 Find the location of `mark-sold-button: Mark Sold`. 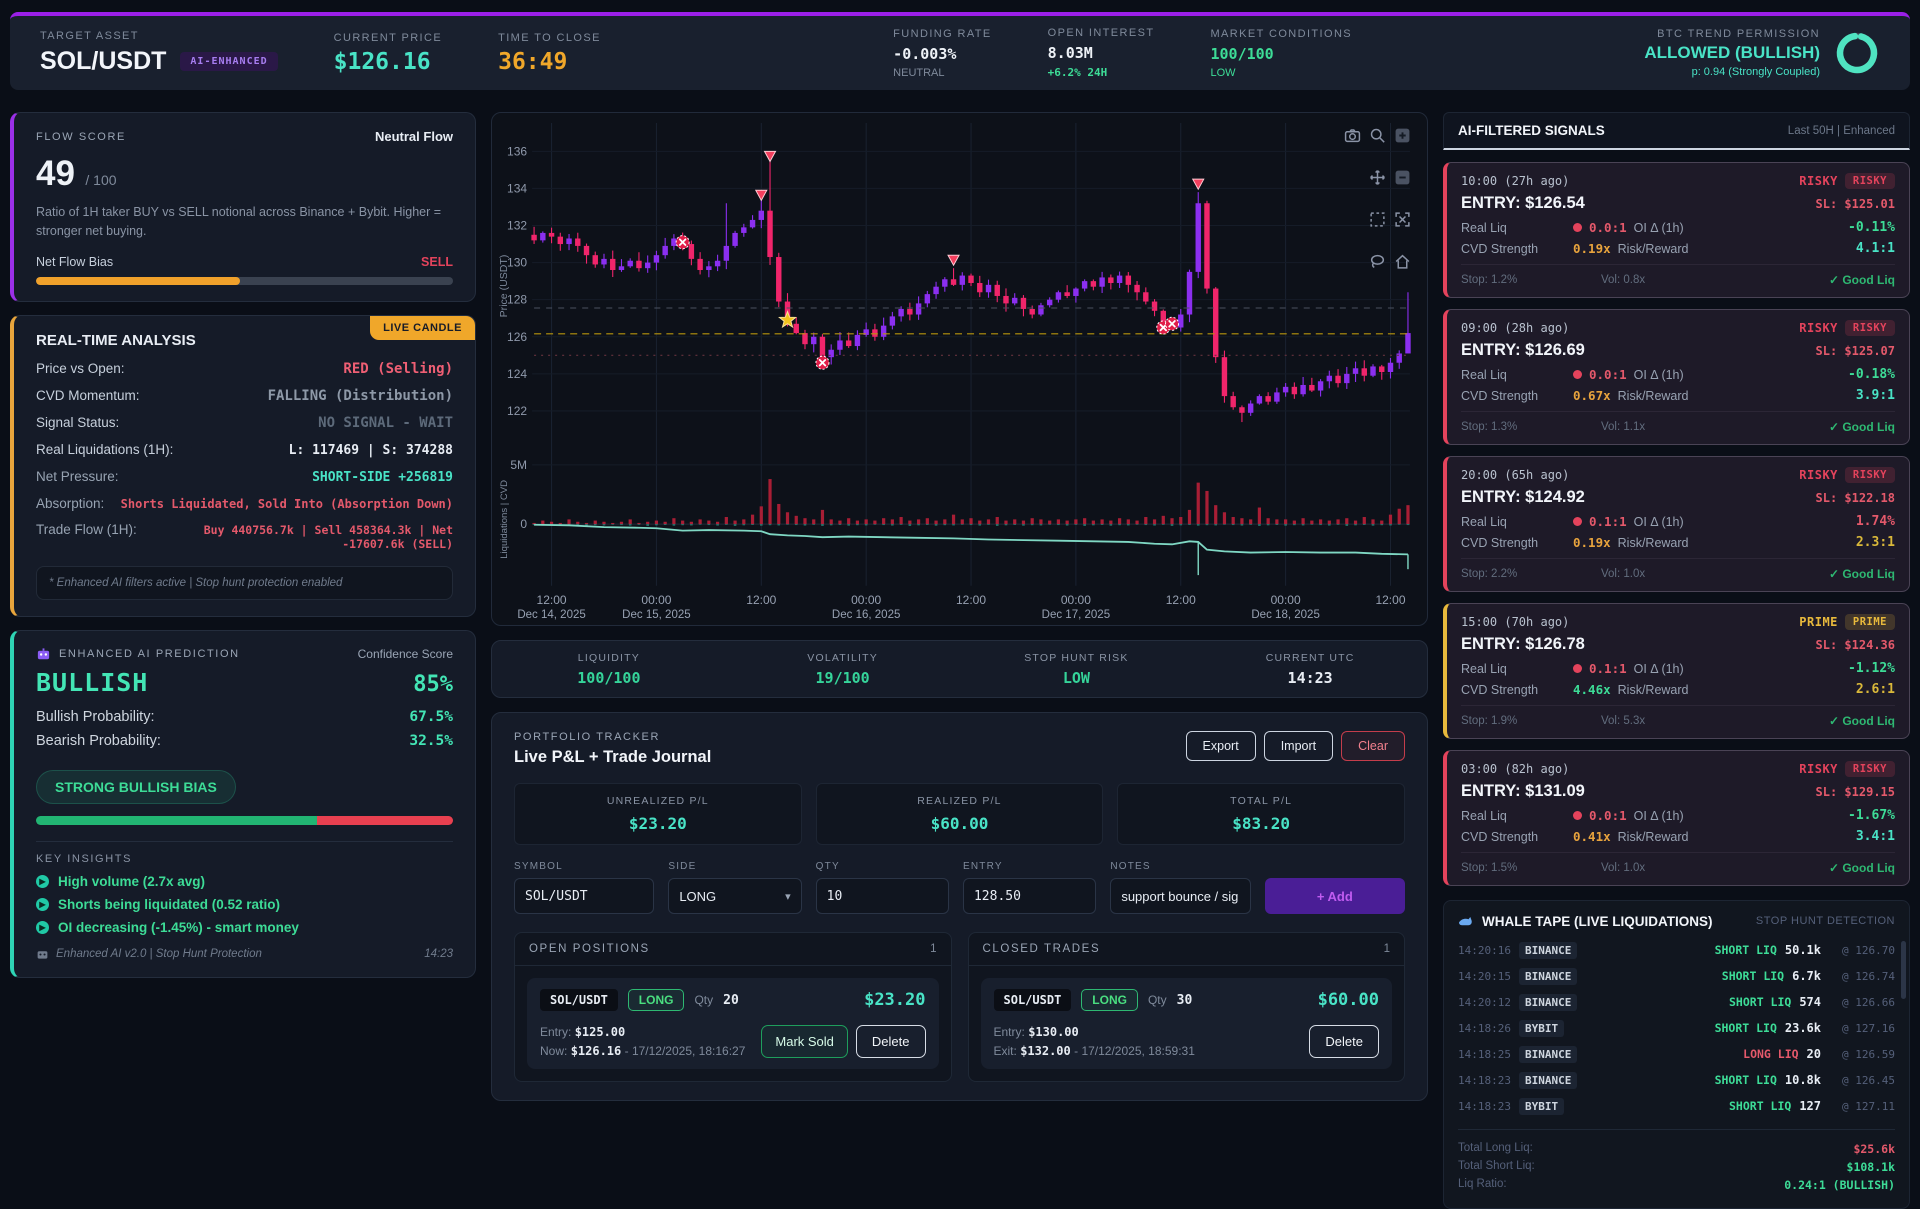

mark-sold-button: Mark Sold is located at coordinates (804, 1041).